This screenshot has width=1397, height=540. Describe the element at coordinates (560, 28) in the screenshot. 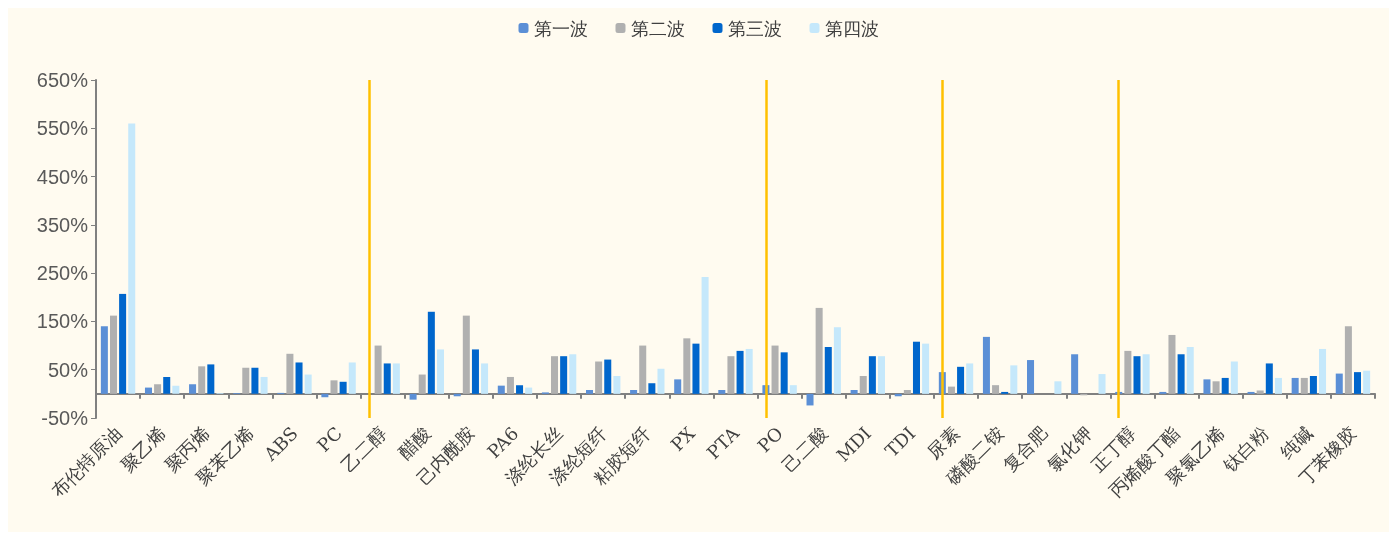

I see `legend-label: 第一波` at that location.